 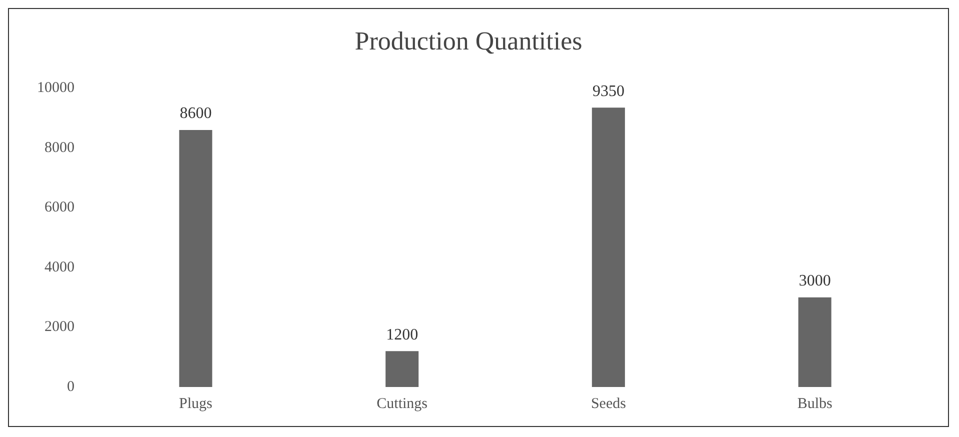 I want to click on data-label: 8600, so click(x=196, y=113).